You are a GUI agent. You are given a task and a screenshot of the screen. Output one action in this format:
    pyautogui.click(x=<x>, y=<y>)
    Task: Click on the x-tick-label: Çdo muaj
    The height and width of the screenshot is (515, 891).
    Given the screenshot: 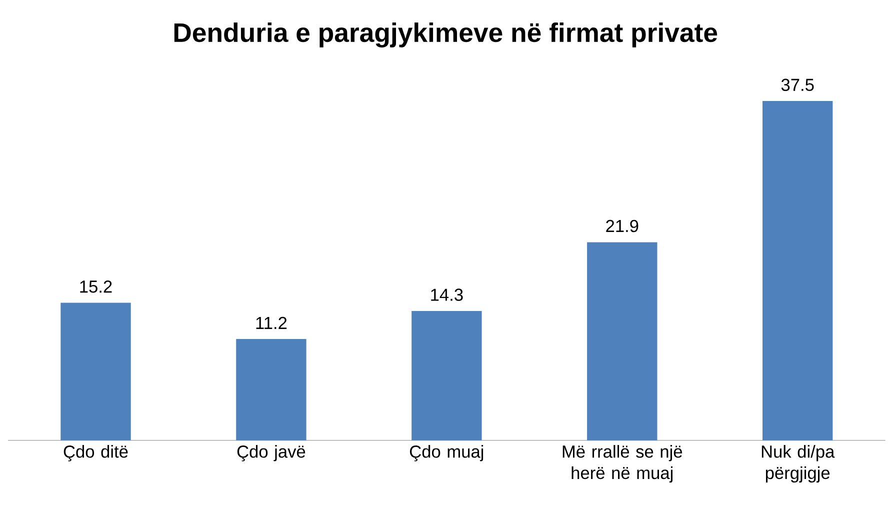 What is the action you would take?
    pyautogui.click(x=447, y=453)
    